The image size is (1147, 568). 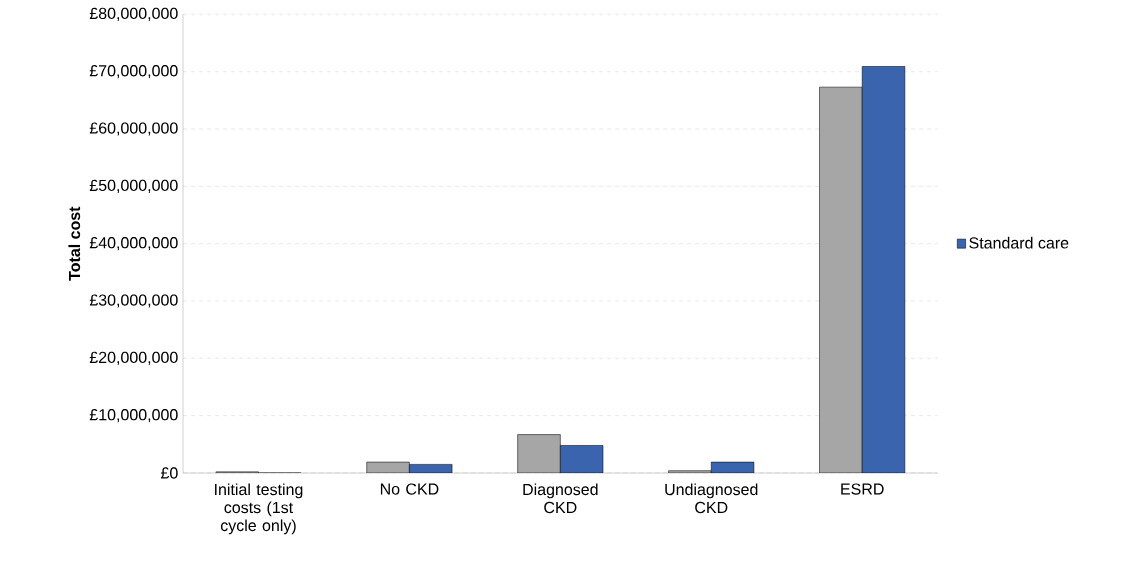 What do you see at coordinates (133, 416) in the screenshot?
I see `y-tick-label: £10,000,000` at bounding box center [133, 416].